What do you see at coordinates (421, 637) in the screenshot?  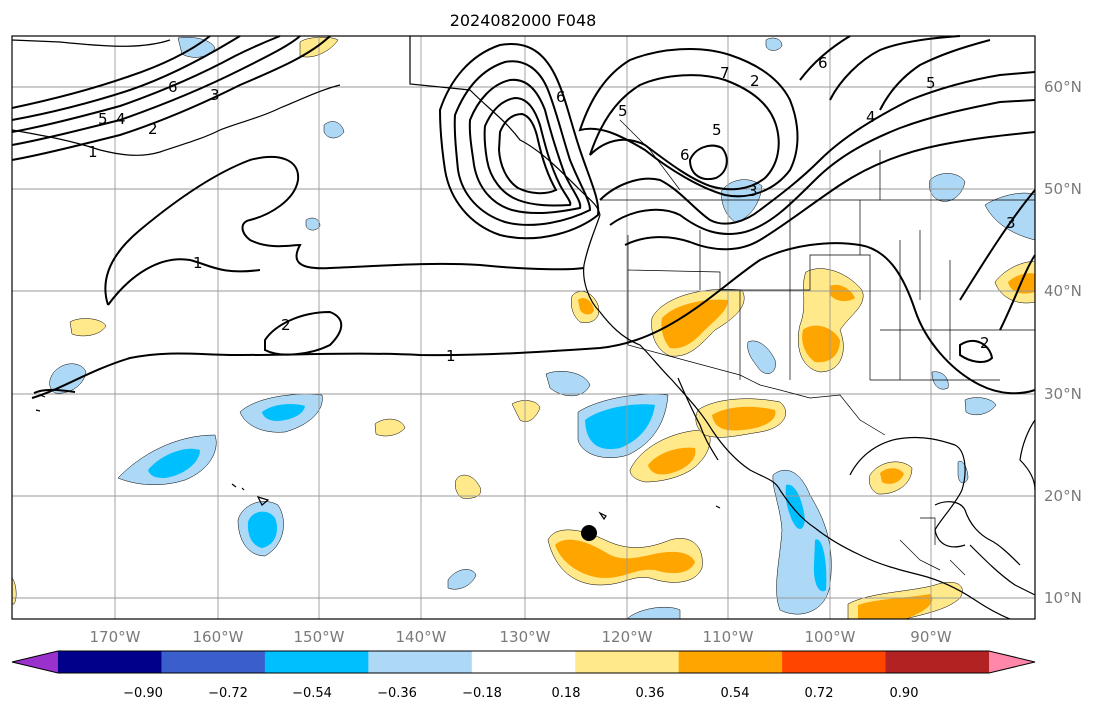 I see `lon-label: 140°W` at bounding box center [421, 637].